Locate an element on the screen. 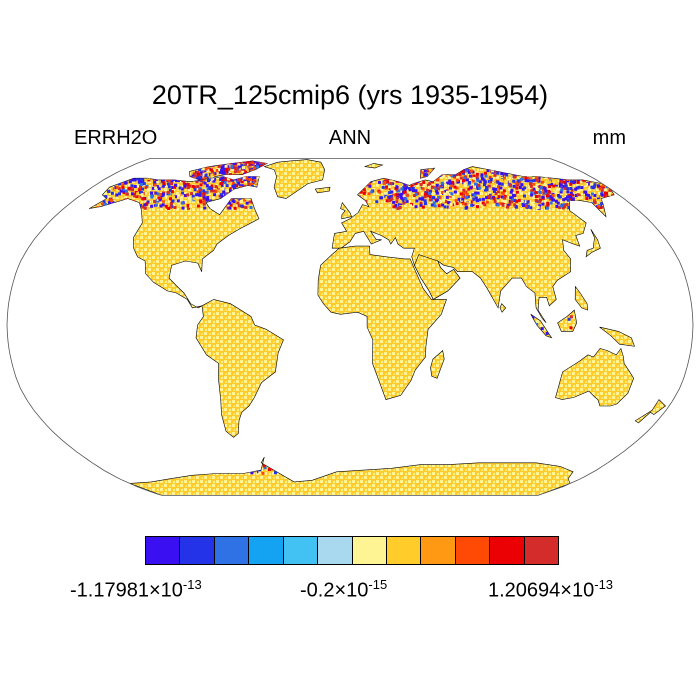  colorbar-mid-label: -0.2×10⁻¹⁵ is located at coordinates (344, 589).